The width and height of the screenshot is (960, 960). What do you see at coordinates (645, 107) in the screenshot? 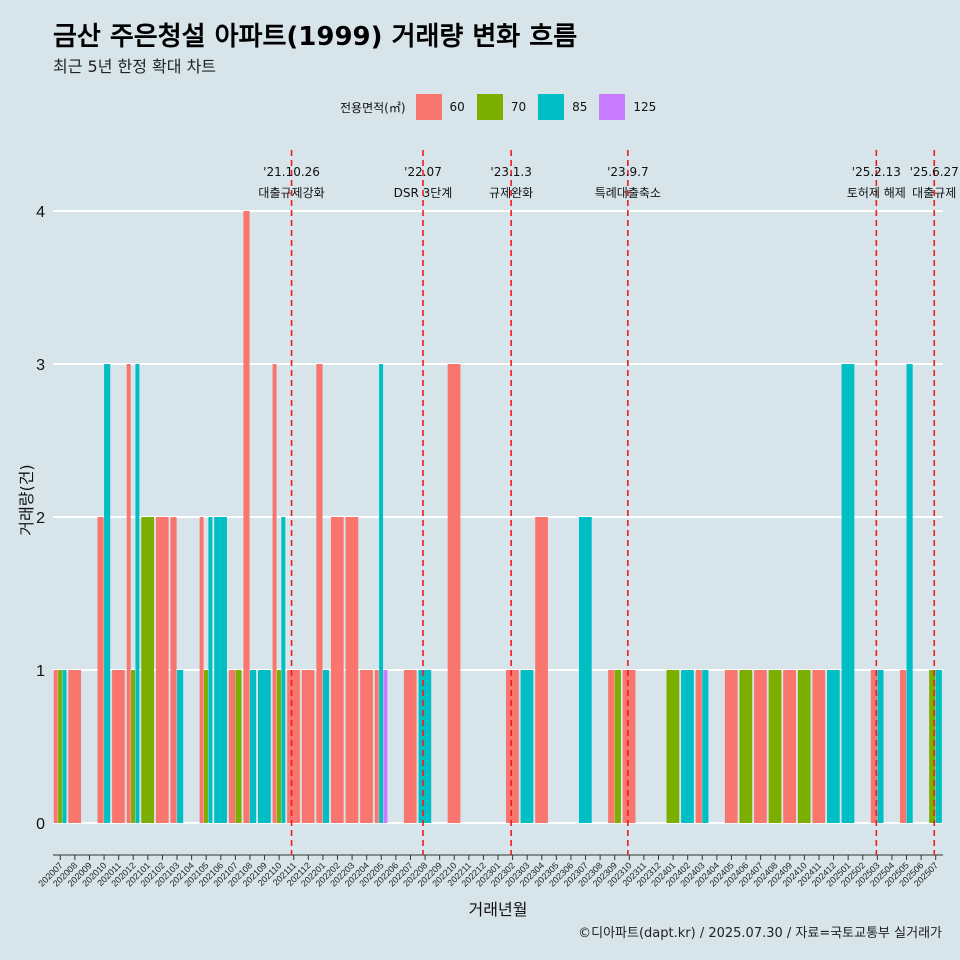
I see `legend-label-125: 125` at bounding box center [645, 107].